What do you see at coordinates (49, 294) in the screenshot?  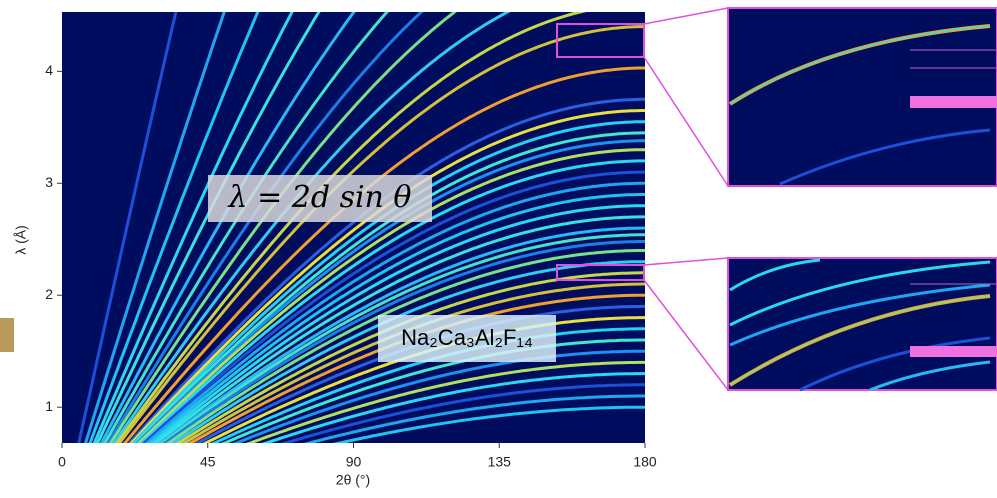 I see `y-tick-label: 2` at bounding box center [49, 294].